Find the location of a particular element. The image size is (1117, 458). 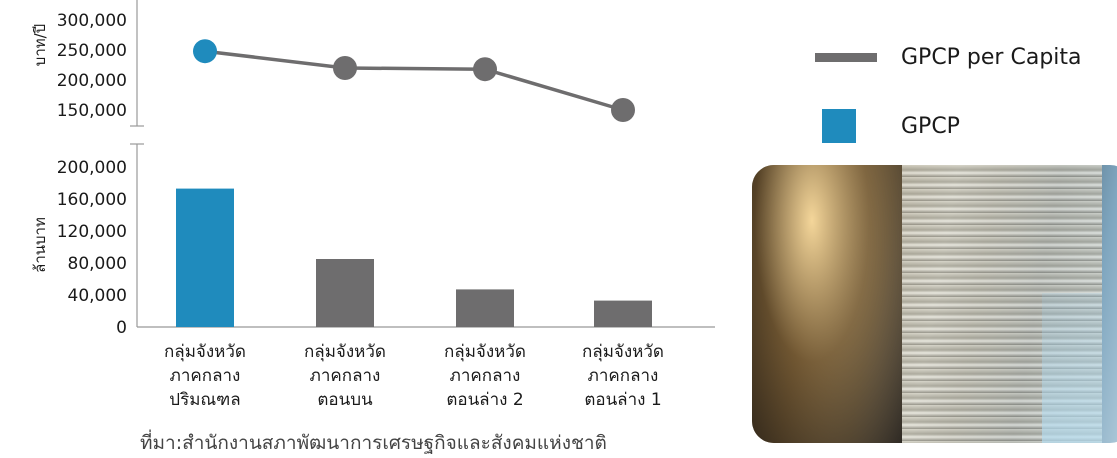

gpcp-per-capita-line is located at coordinates (414, 80).